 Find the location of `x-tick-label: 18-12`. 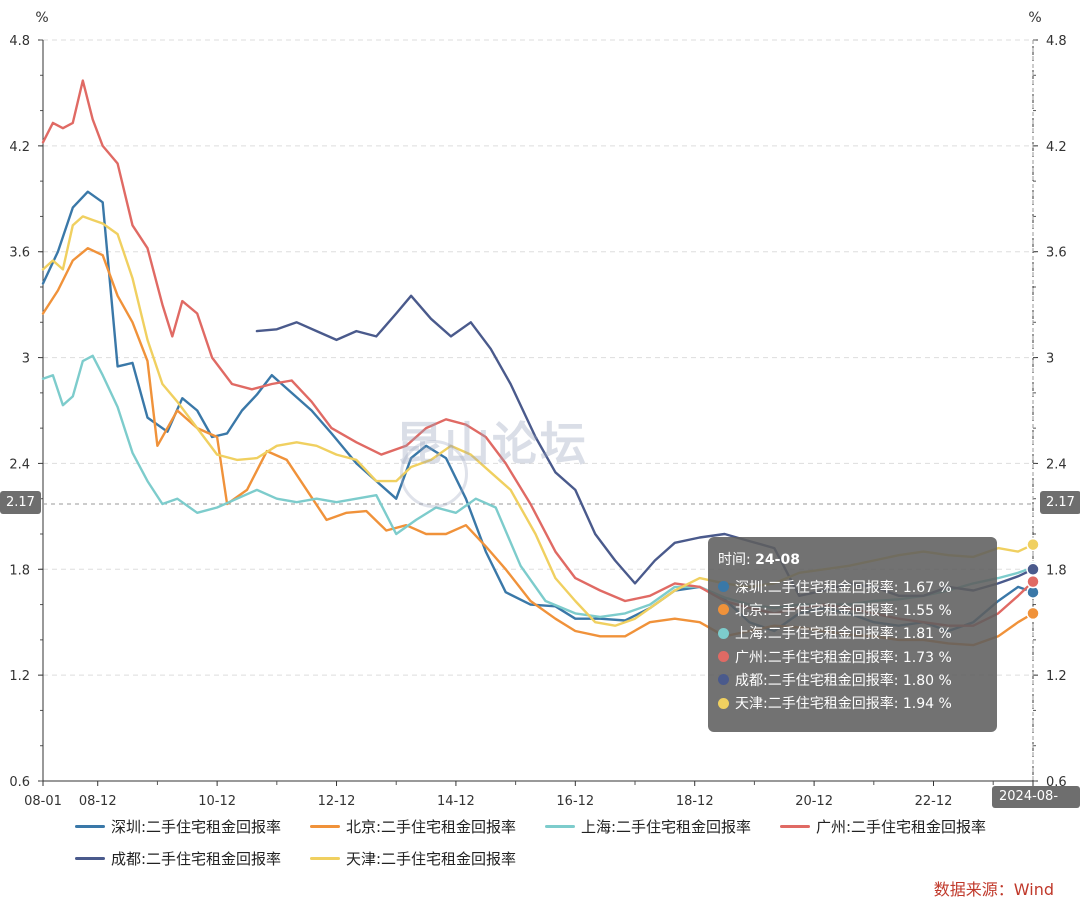

x-tick-label: 18-12 is located at coordinates (695, 801).